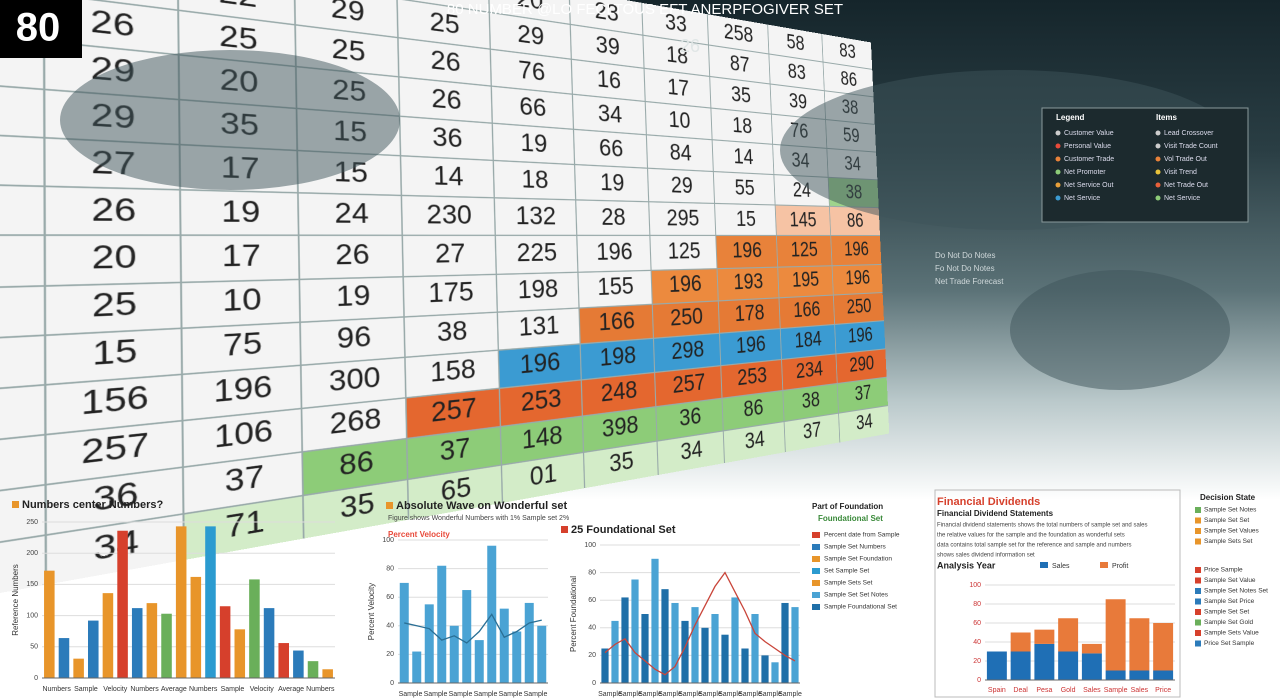  Describe the element at coordinates (32, 584) in the screenshot. I see `y-tick-label: 150` at that location.